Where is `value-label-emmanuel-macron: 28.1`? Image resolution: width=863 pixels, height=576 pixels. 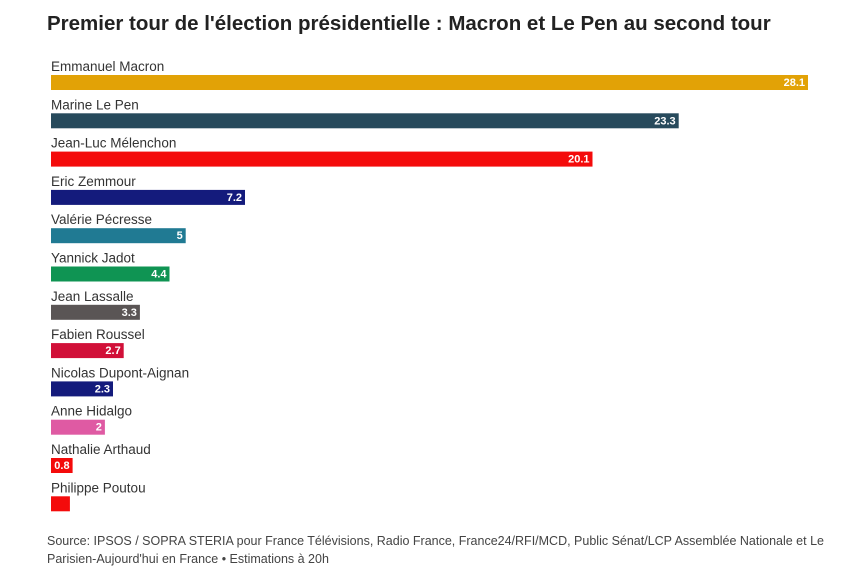 value-label-emmanuel-macron: 28.1 is located at coordinates (794, 83).